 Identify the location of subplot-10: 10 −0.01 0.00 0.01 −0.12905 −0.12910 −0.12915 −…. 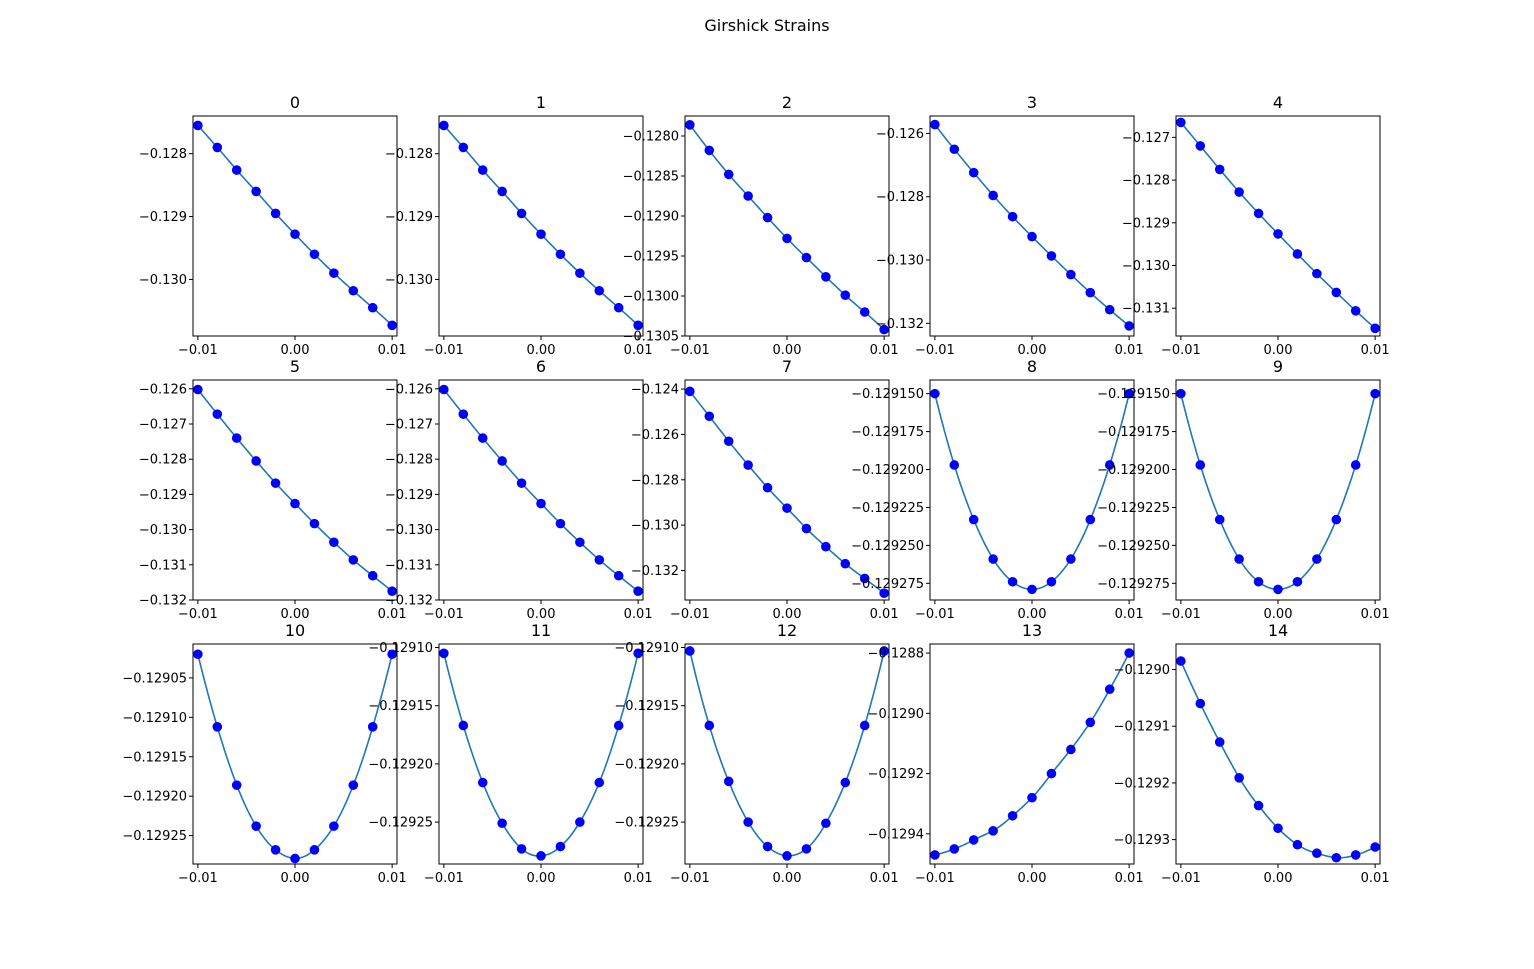
(264, 753).